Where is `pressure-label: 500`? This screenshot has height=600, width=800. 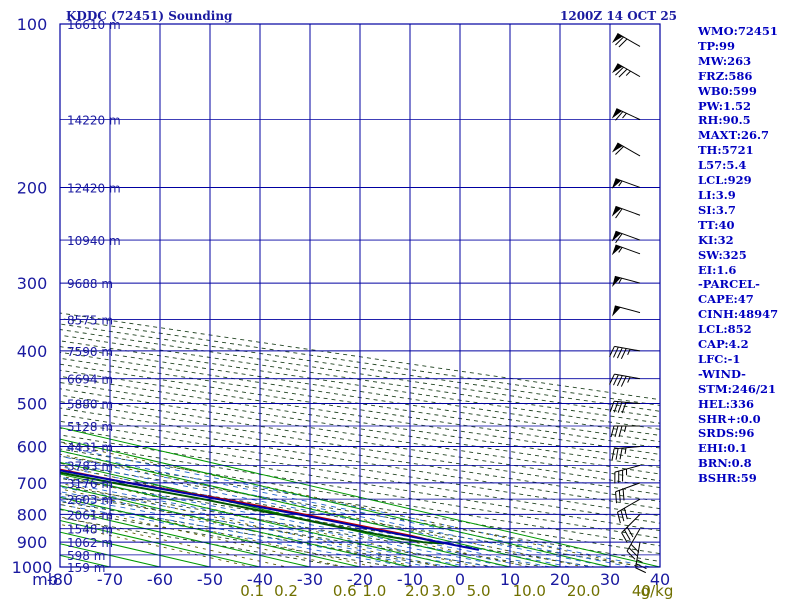 pressure-label: 500 is located at coordinates (32, 404).